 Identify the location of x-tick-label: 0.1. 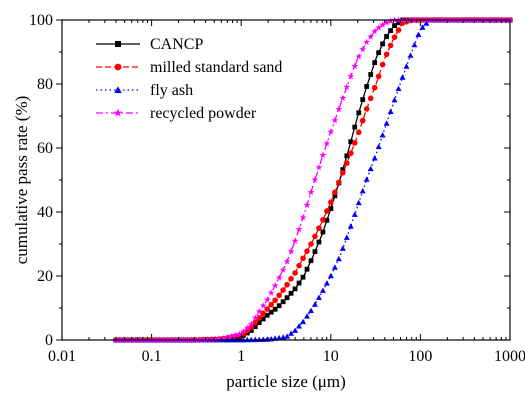
(152, 356).